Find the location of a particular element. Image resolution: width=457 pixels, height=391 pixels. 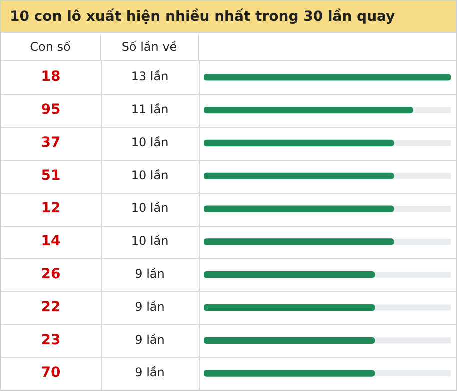

y-tick-label: 23 is located at coordinates (51, 340).